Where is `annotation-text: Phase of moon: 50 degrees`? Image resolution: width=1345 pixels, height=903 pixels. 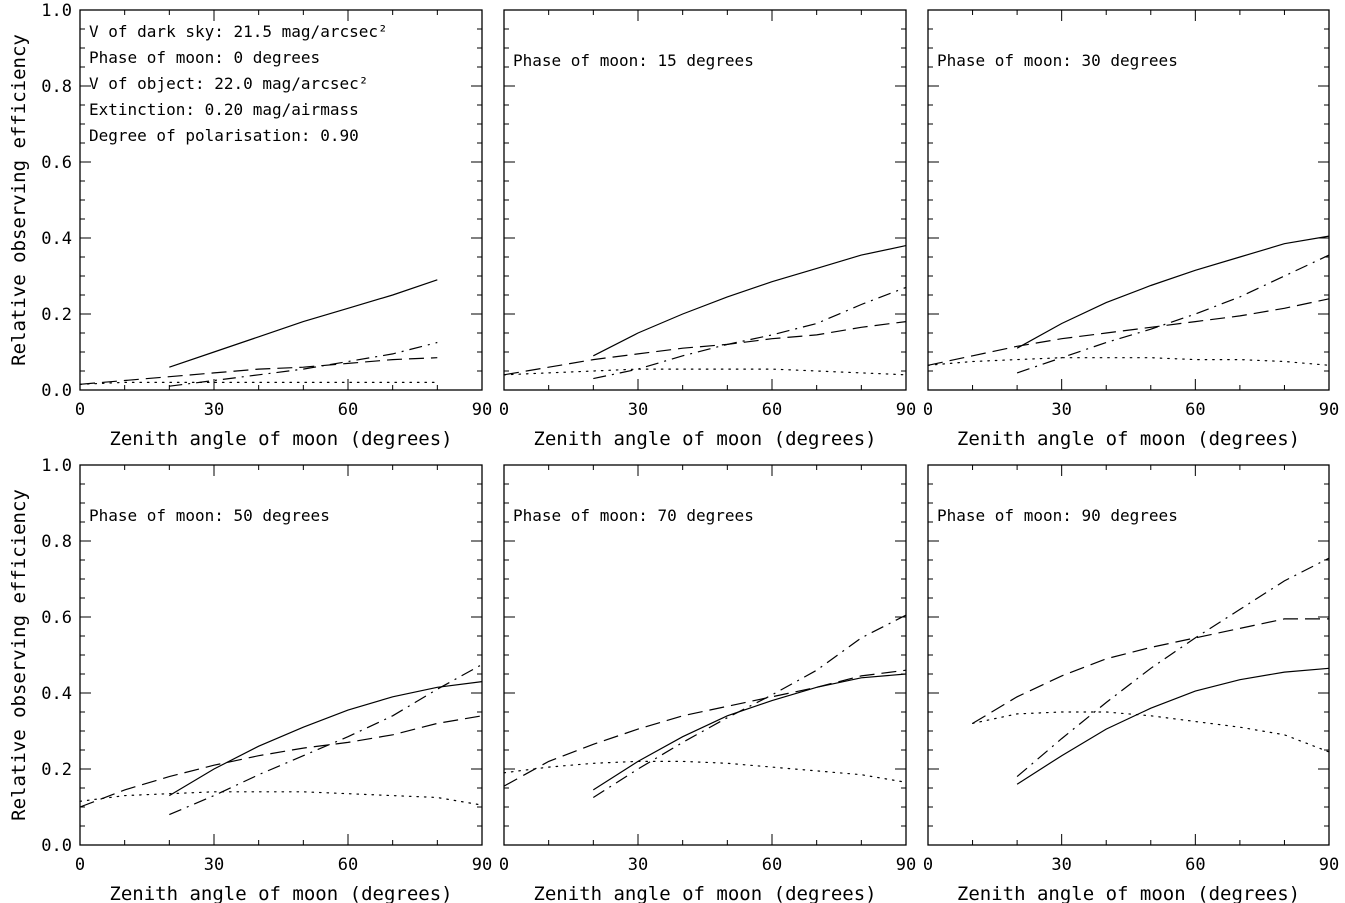
annotation-text: Phase of moon: 50 degrees is located at coordinates (209, 515).